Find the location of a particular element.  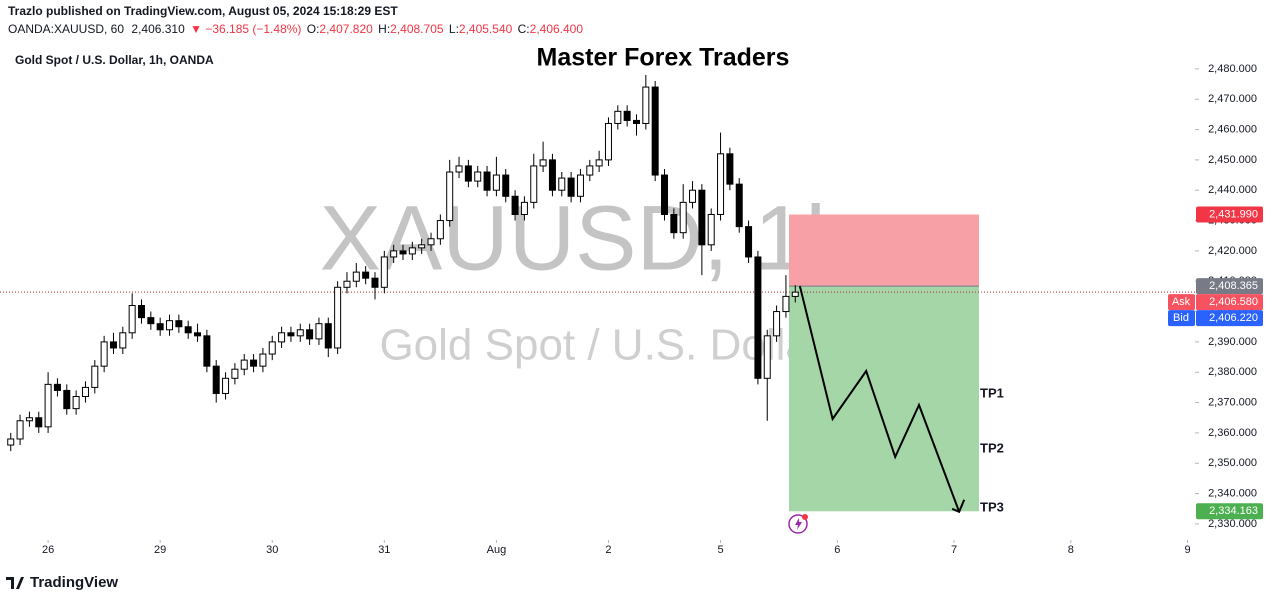

y-tick-label: 2,370.000 is located at coordinates (1232, 402).